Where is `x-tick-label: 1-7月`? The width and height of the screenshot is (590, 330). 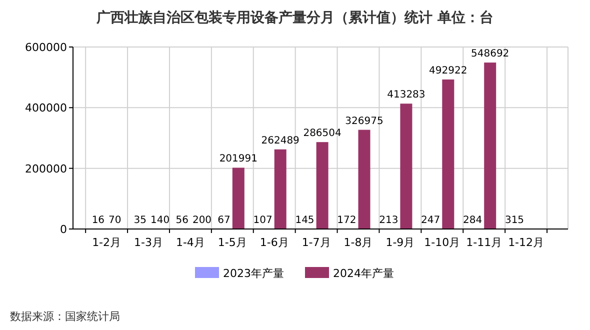
x-tick-label: 1-7月 is located at coordinates (316, 242).